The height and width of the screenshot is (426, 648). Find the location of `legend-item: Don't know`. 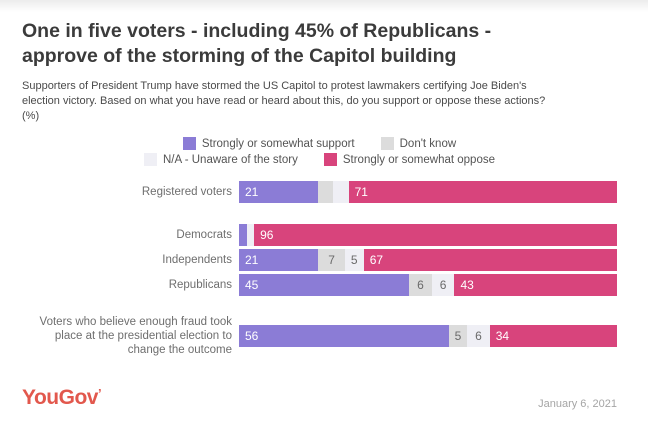

legend-item: Don't know is located at coordinates (418, 144).